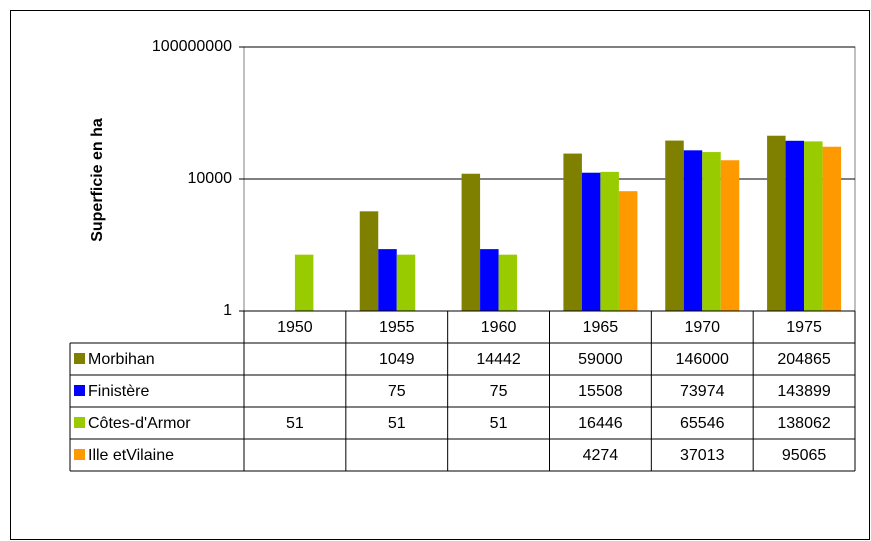 Image resolution: width=871 pixels, height=541 pixels. I want to click on legend-label: Côtes-d'Armor, so click(139, 423).